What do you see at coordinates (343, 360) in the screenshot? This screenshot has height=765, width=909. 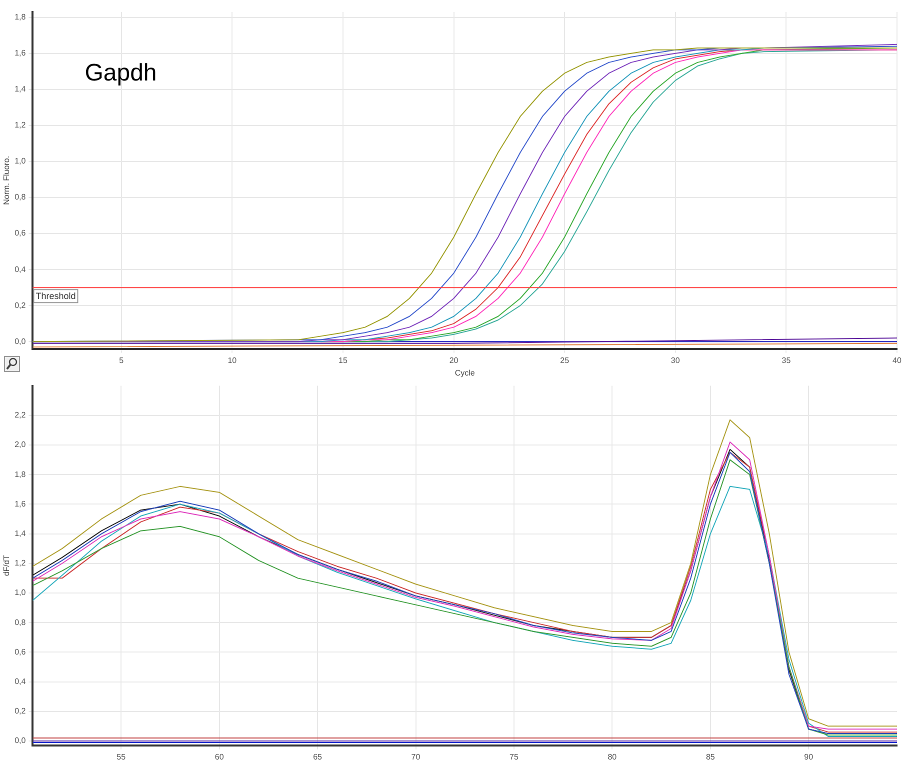 I see `x-tick-label: 15` at bounding box center [343, 360].